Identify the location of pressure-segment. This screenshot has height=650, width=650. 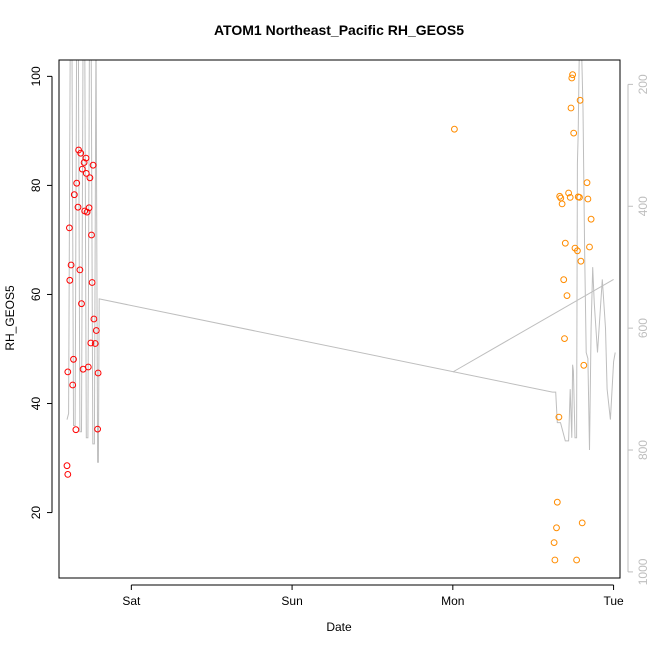
(533, 325).